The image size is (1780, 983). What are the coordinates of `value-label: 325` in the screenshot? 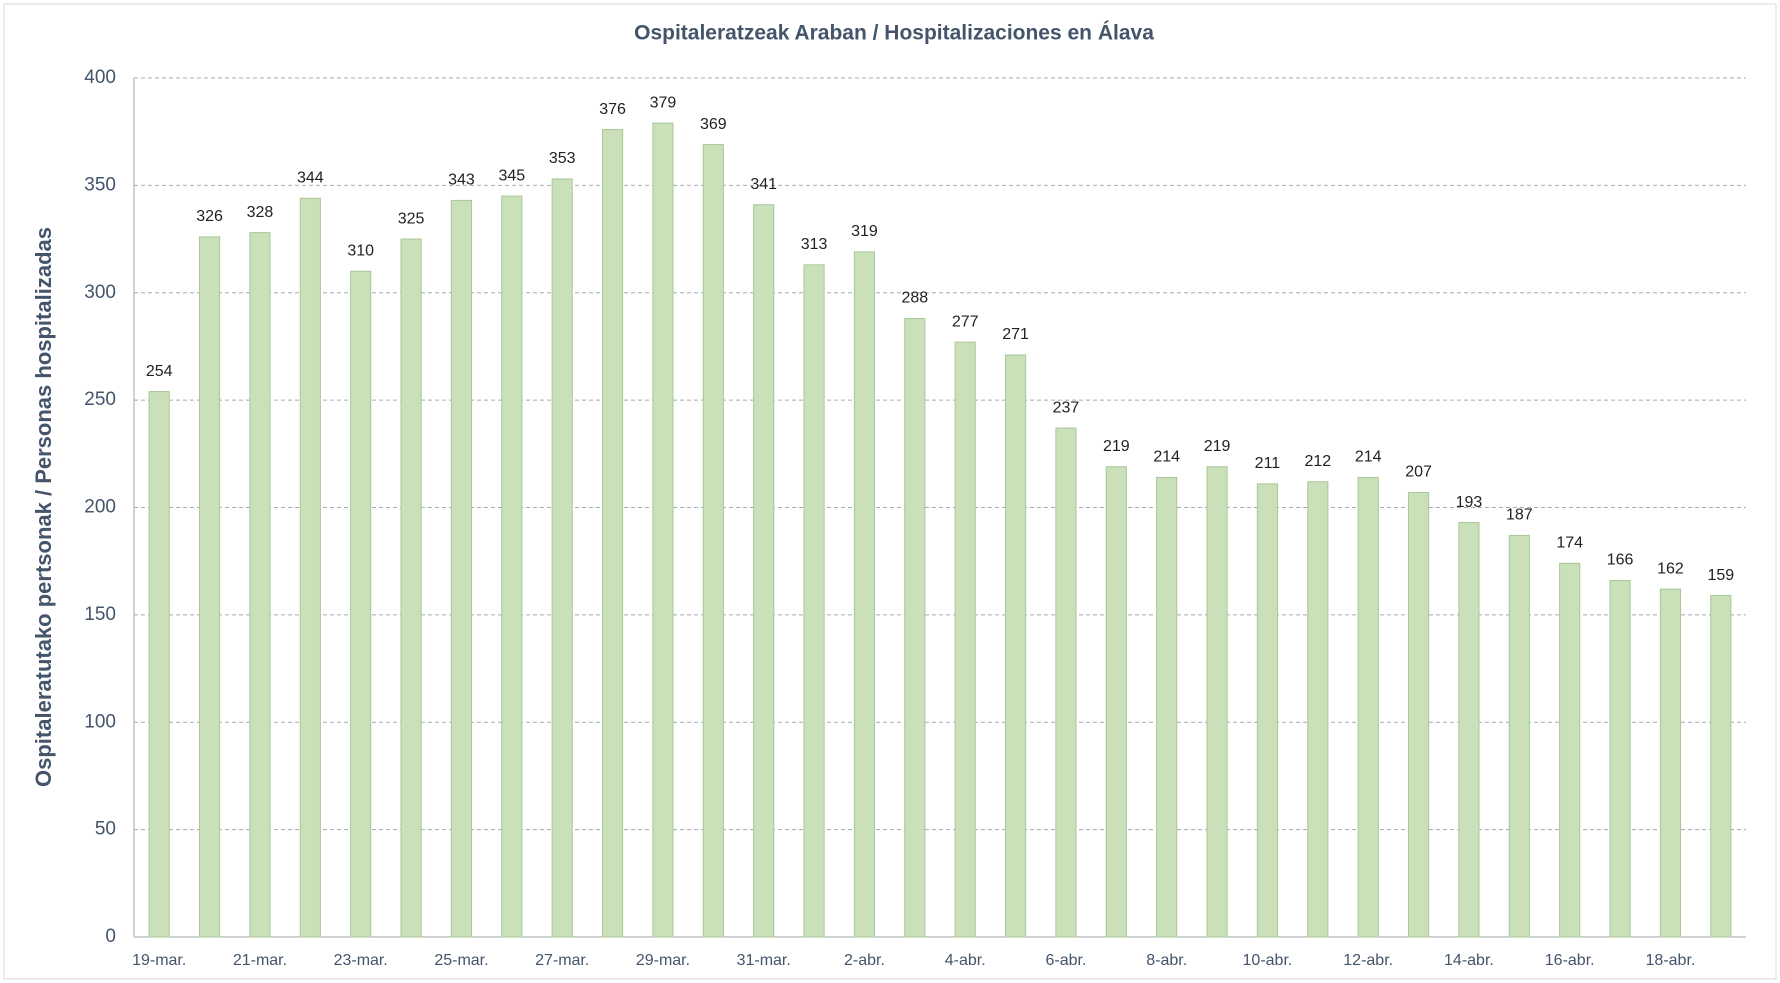 It's located at (411, 218).